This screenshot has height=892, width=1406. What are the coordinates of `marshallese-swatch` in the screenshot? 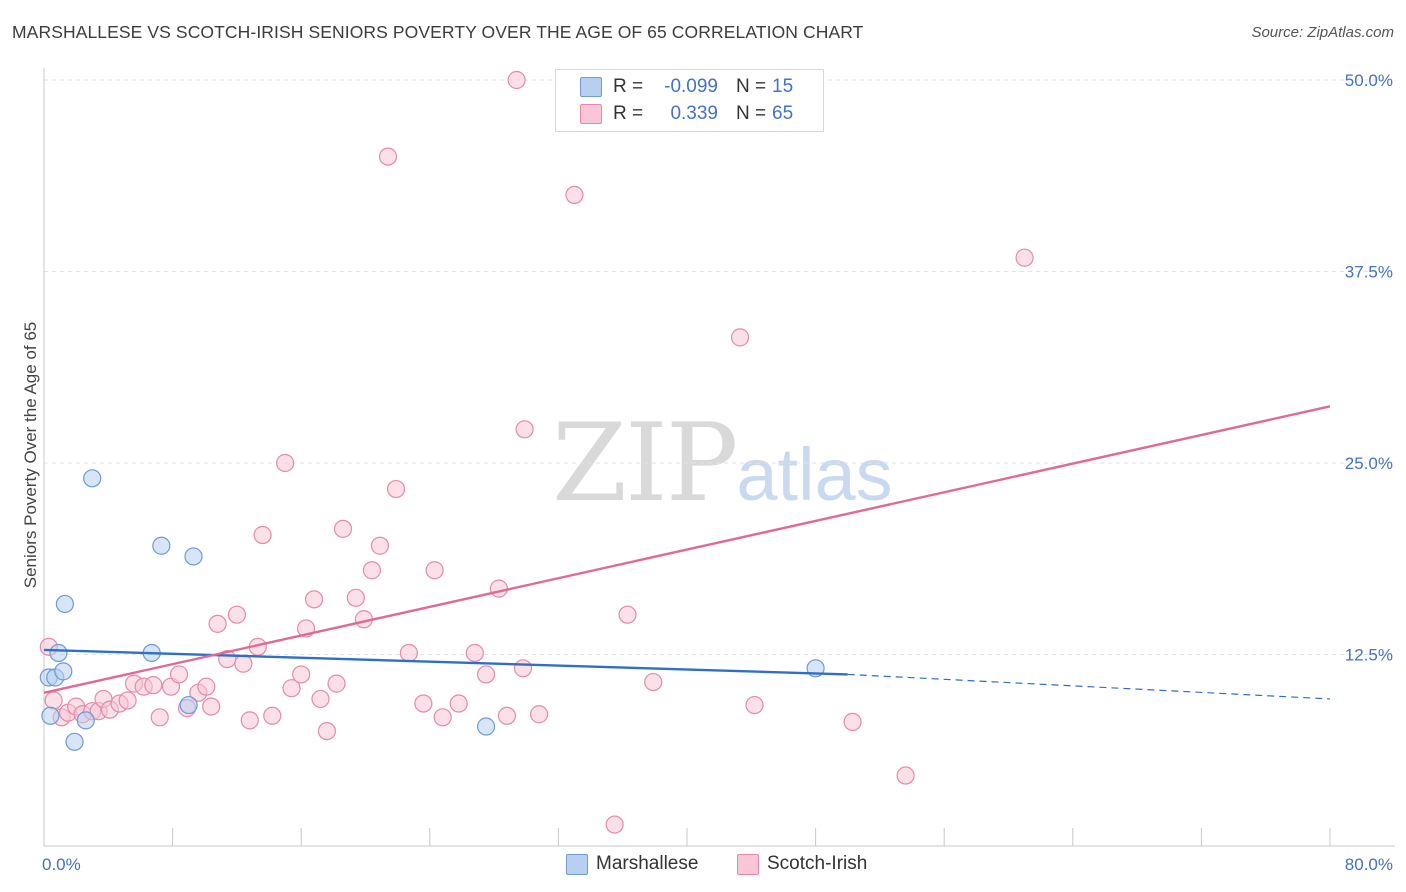 It's located at (591, 87).